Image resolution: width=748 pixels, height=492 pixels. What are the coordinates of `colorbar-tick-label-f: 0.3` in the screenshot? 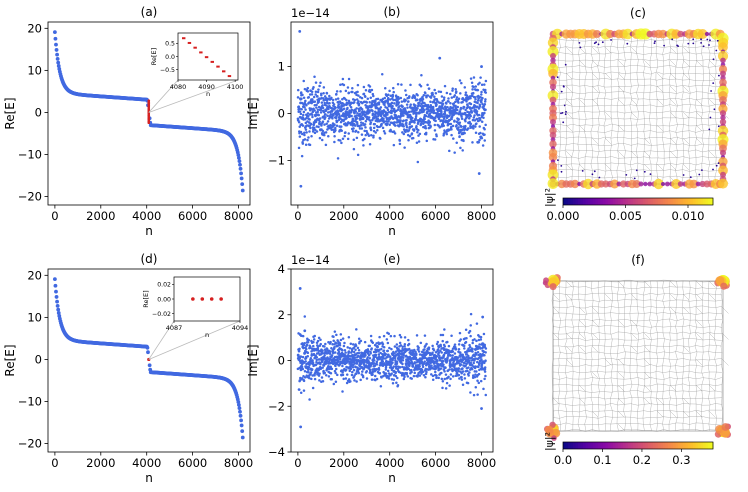 It's located at (681, 460).